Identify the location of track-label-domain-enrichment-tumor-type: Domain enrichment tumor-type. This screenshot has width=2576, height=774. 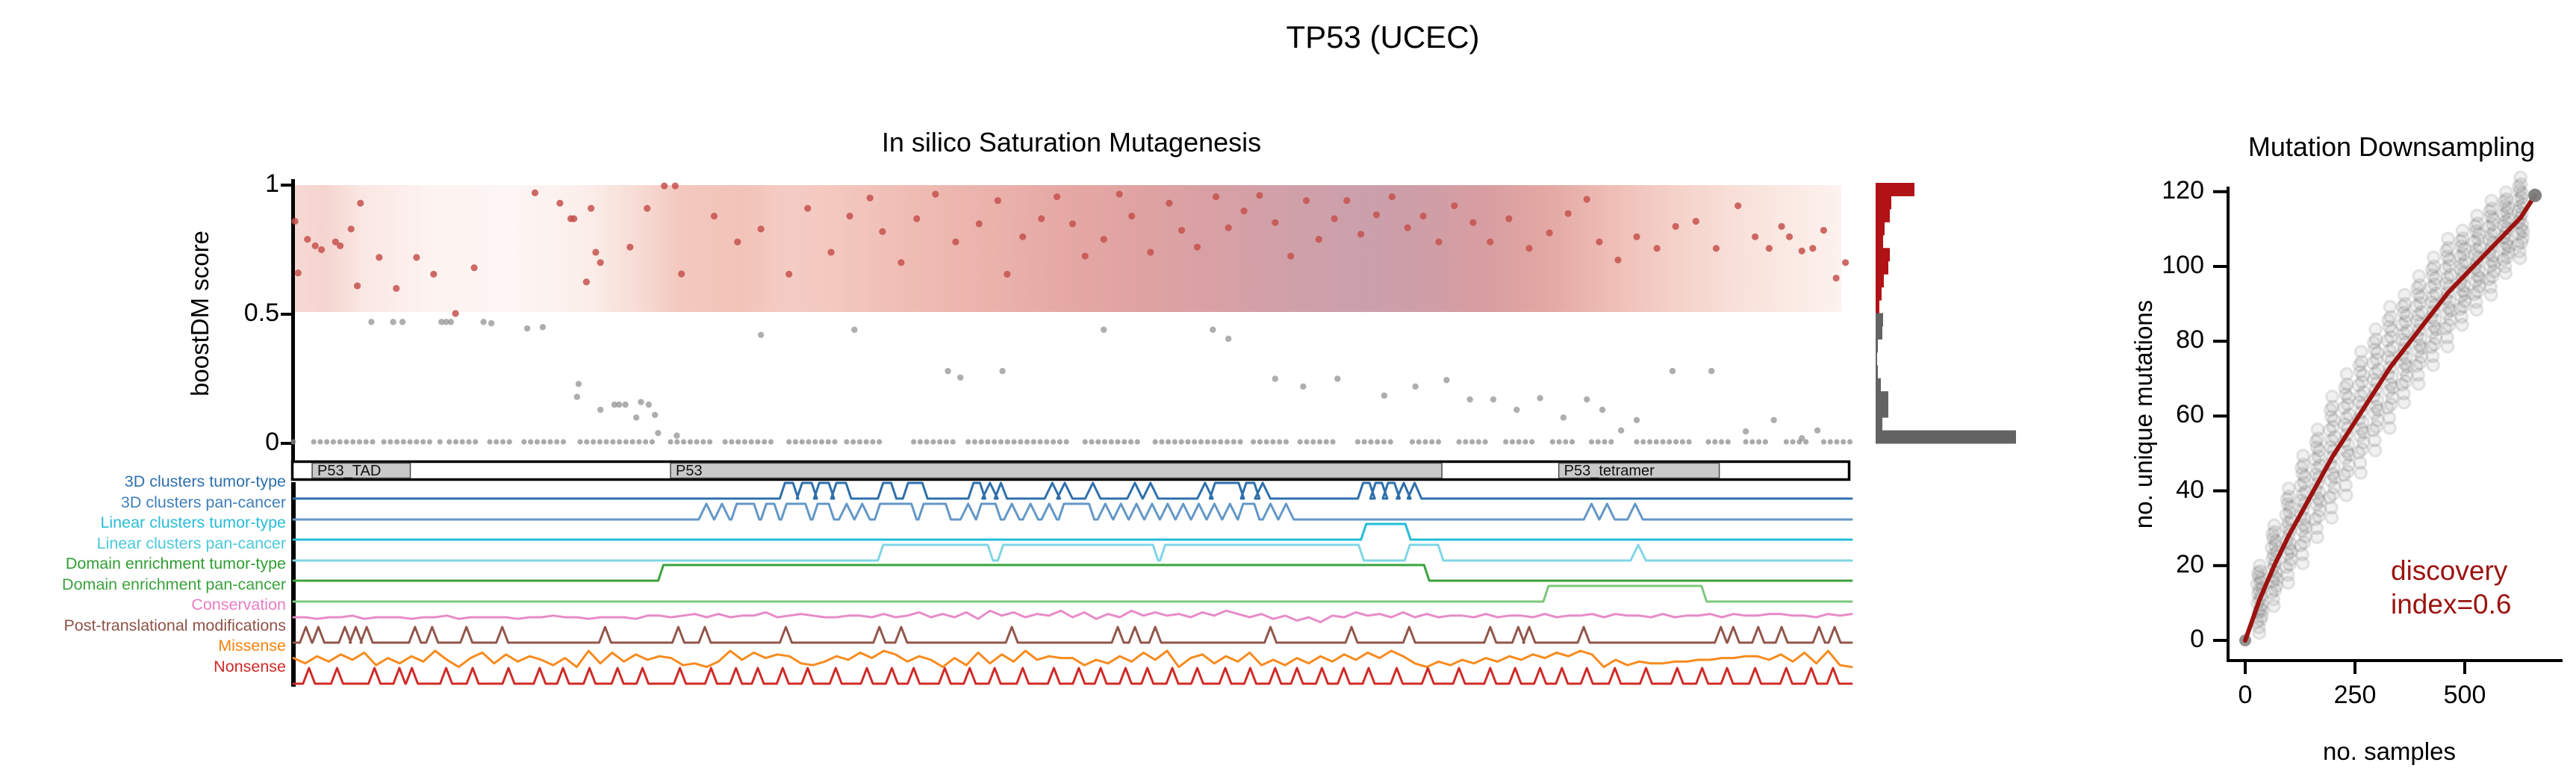
(175, 563).